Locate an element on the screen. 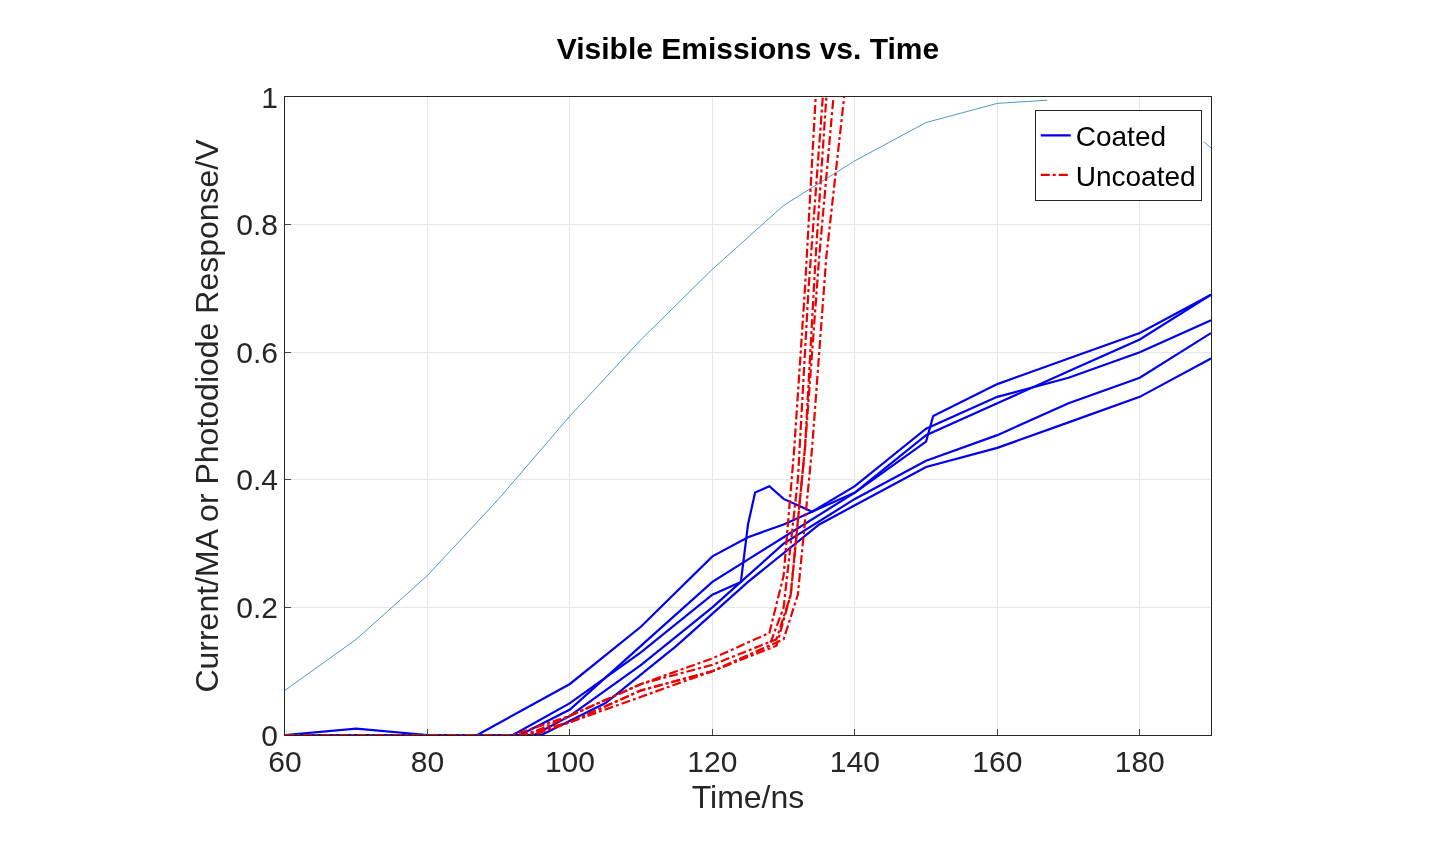 The height and width of the screenshot is (854, 1429). x-tick-label: 80 is located at coordinates (427, 761).